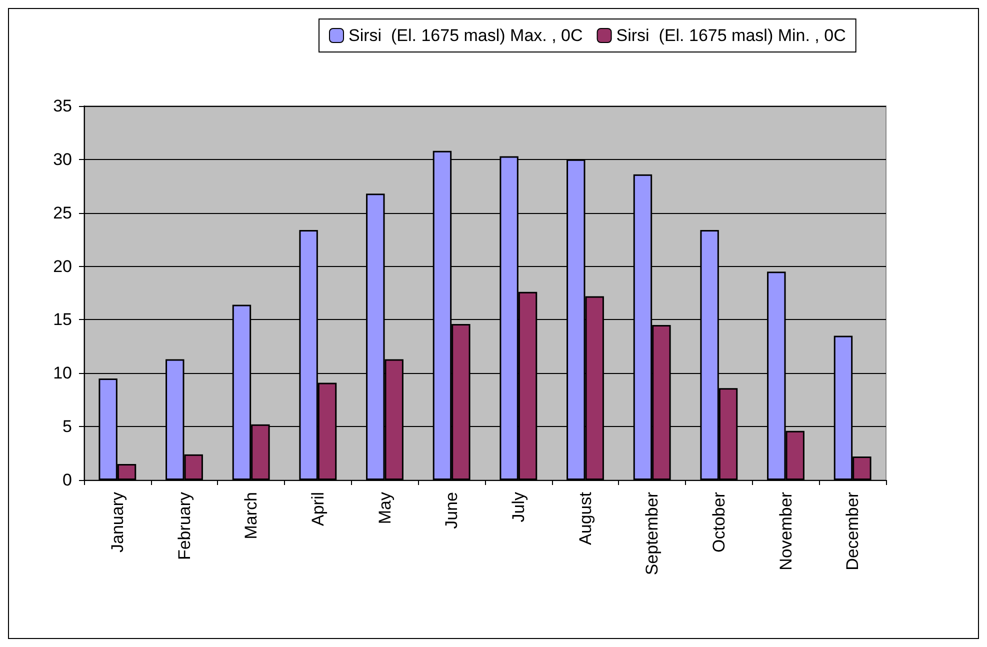  Describe the element at coordinates (117, 522) in the screenshot. I see `x-tick-label: January` at that location.